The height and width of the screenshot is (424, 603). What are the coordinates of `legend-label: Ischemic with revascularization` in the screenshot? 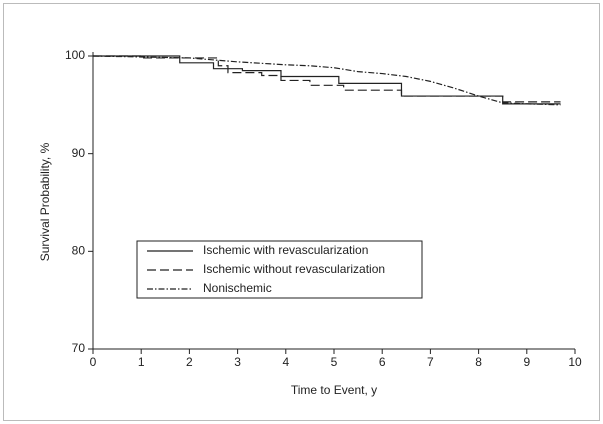 It's located at (285, 250).